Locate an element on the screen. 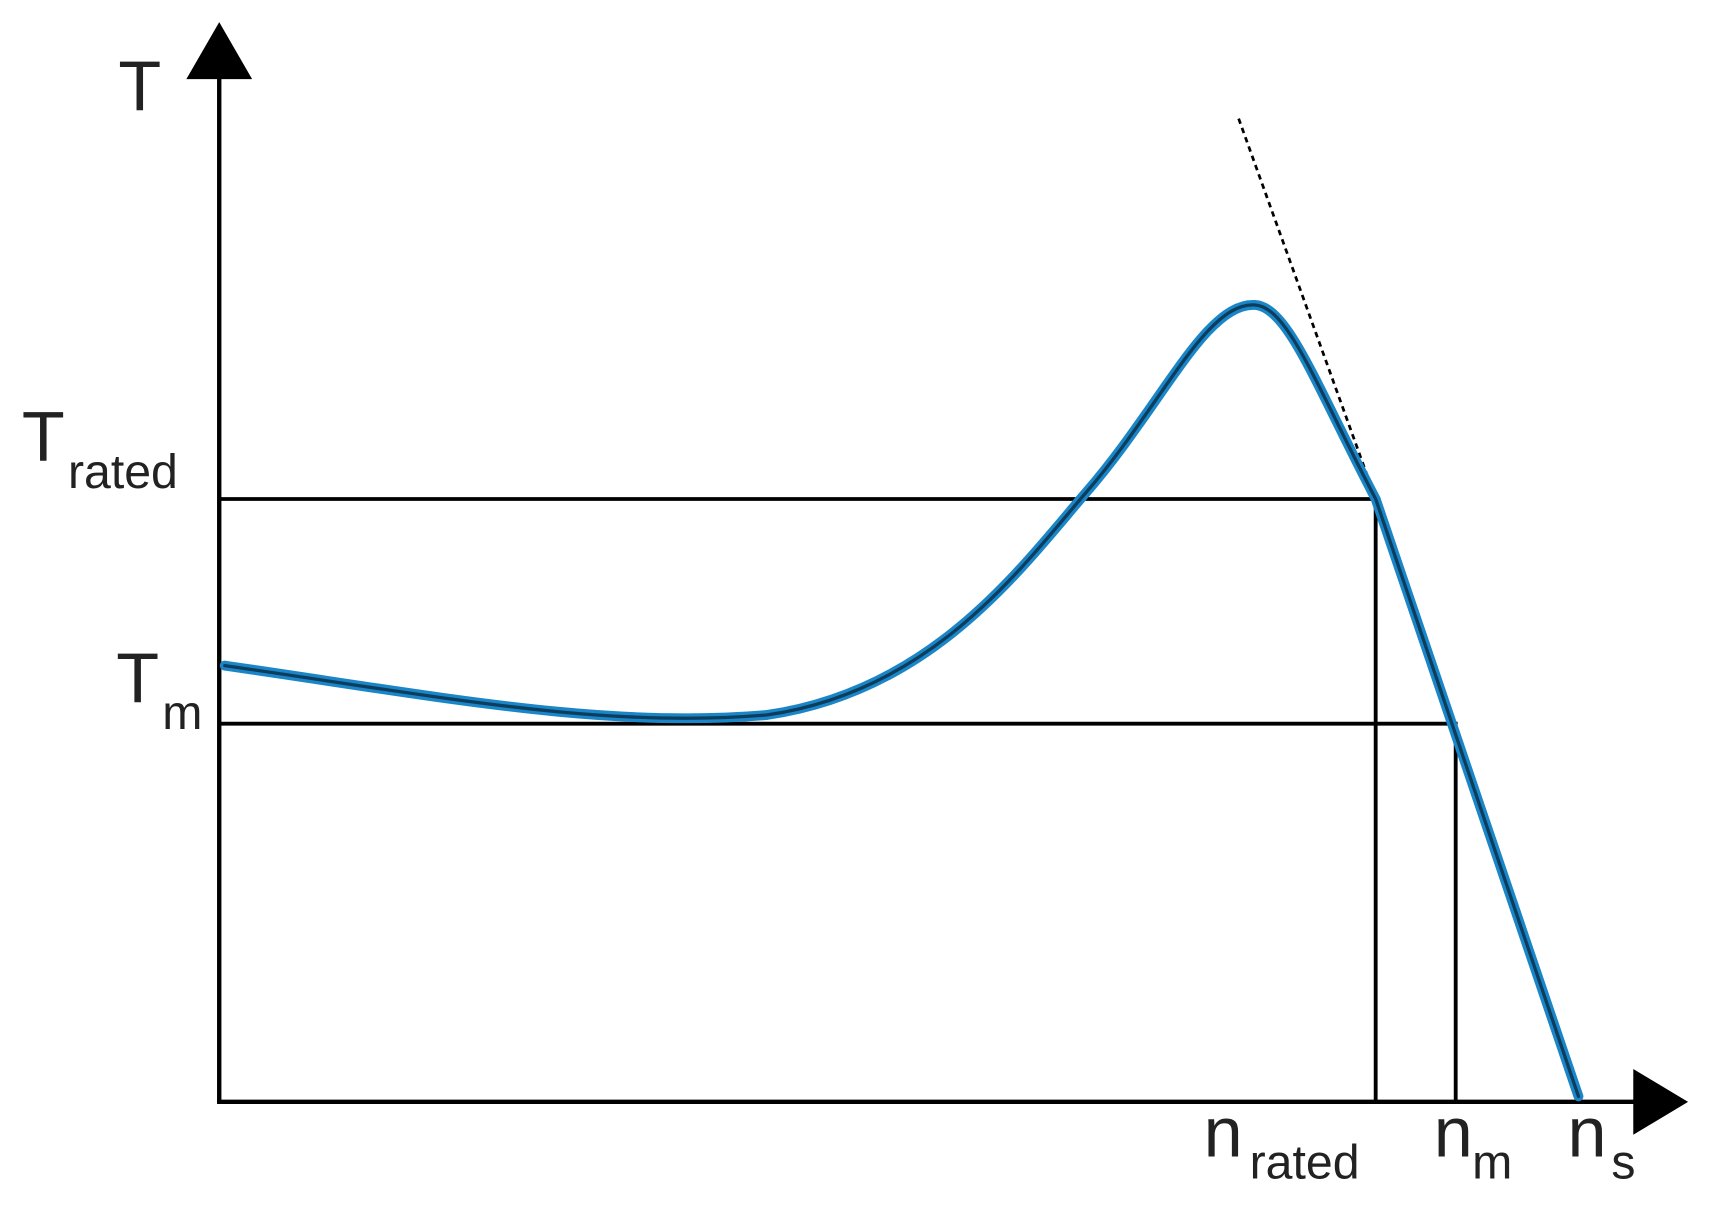 The height and width of the screenshot is (1215, 1710). n-m-symbol: n is located at coordinates (1453, 1132).